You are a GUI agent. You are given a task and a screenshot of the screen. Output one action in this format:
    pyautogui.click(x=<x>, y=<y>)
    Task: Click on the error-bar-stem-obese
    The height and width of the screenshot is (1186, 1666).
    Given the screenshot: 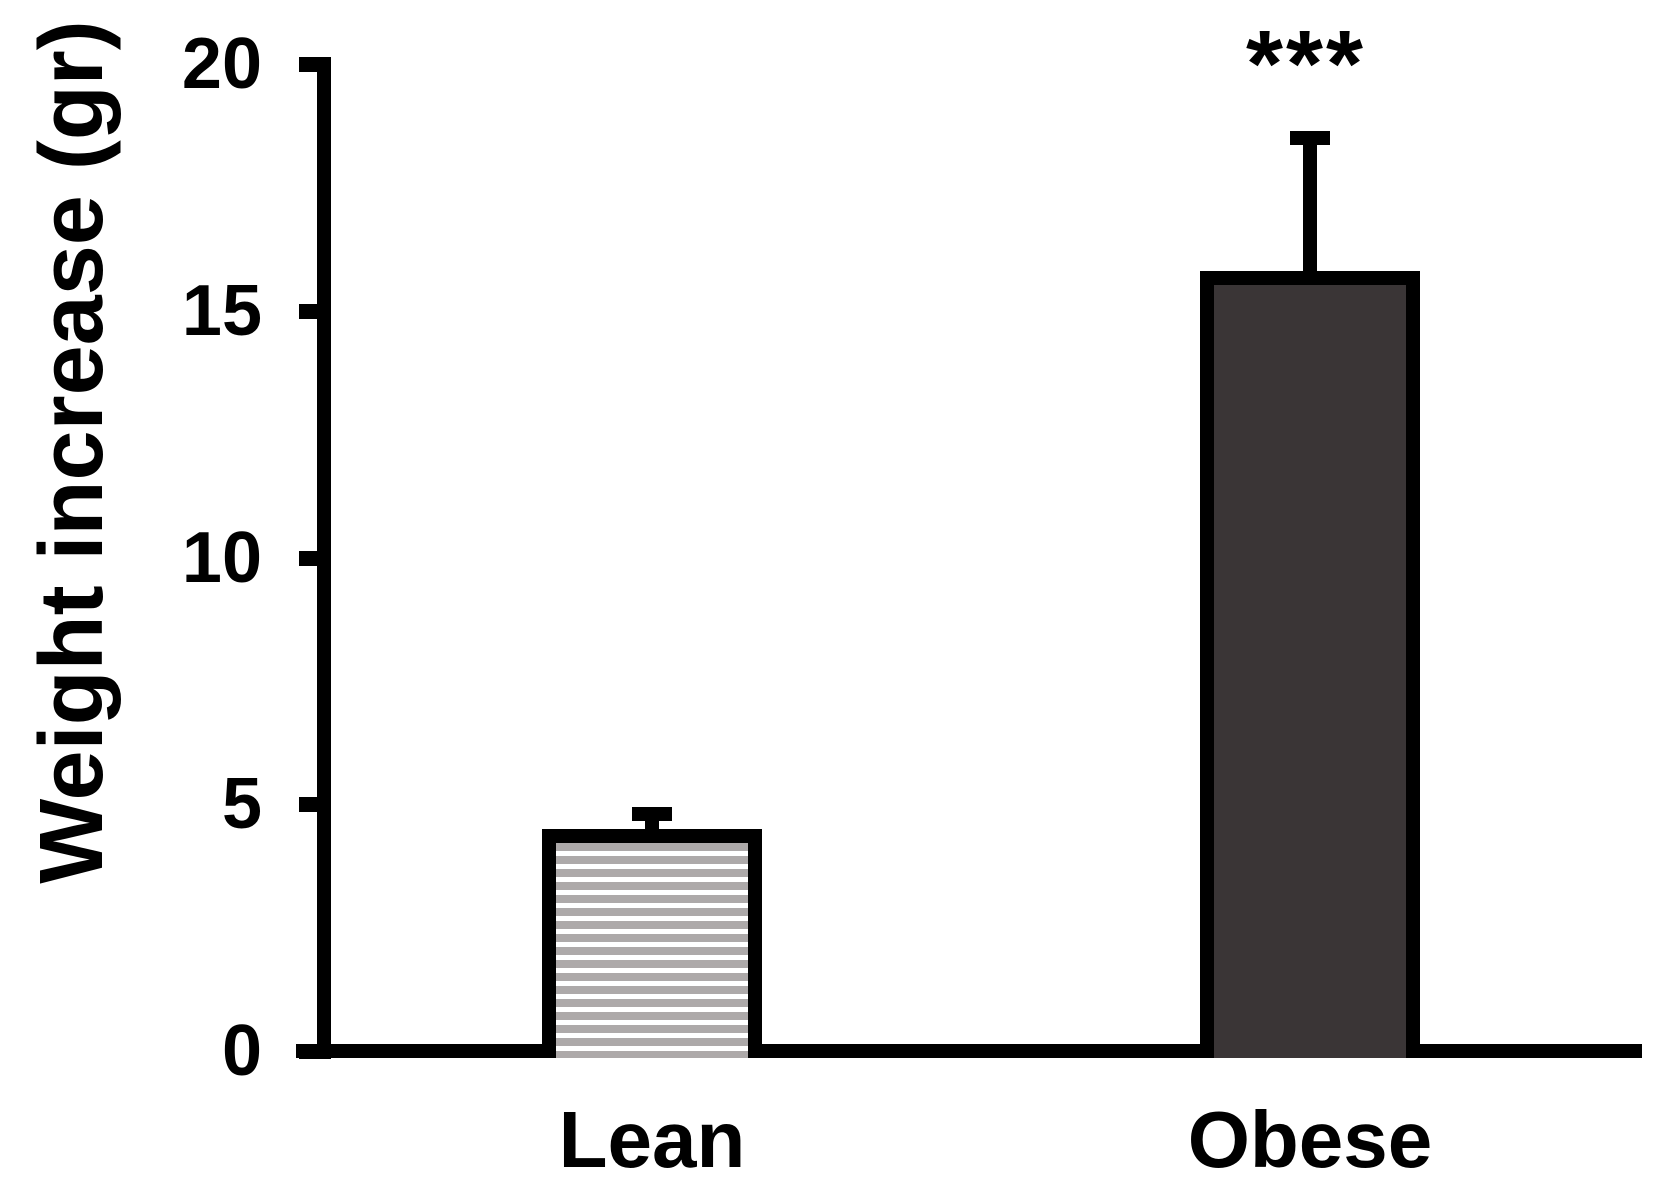 What is the action you would take?
    pyautogui.click(x=1310, y=214)
    